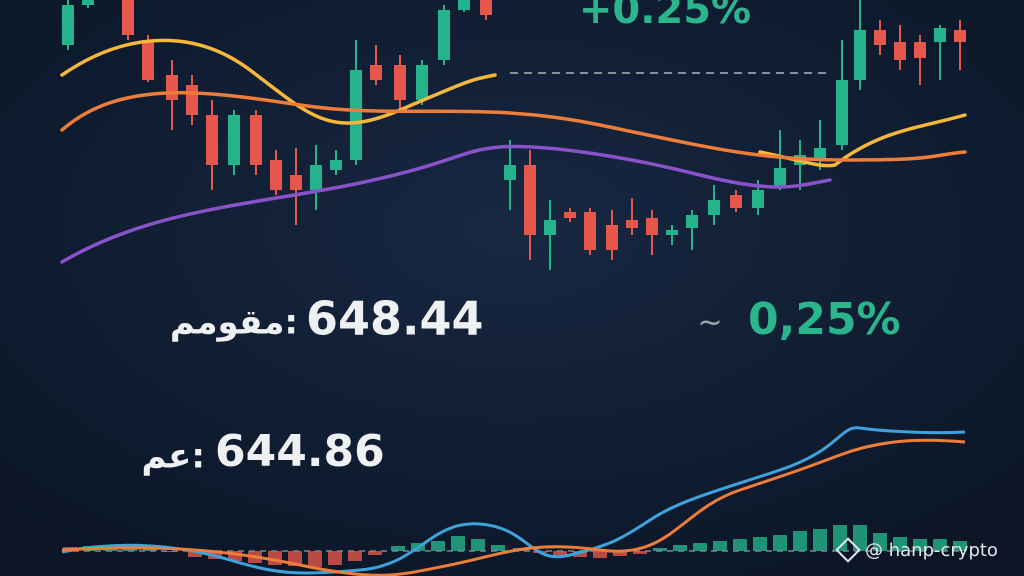 This screenshot has width=1024, height=576. I want to click on change-top: +0.25%, so click(665, 16).